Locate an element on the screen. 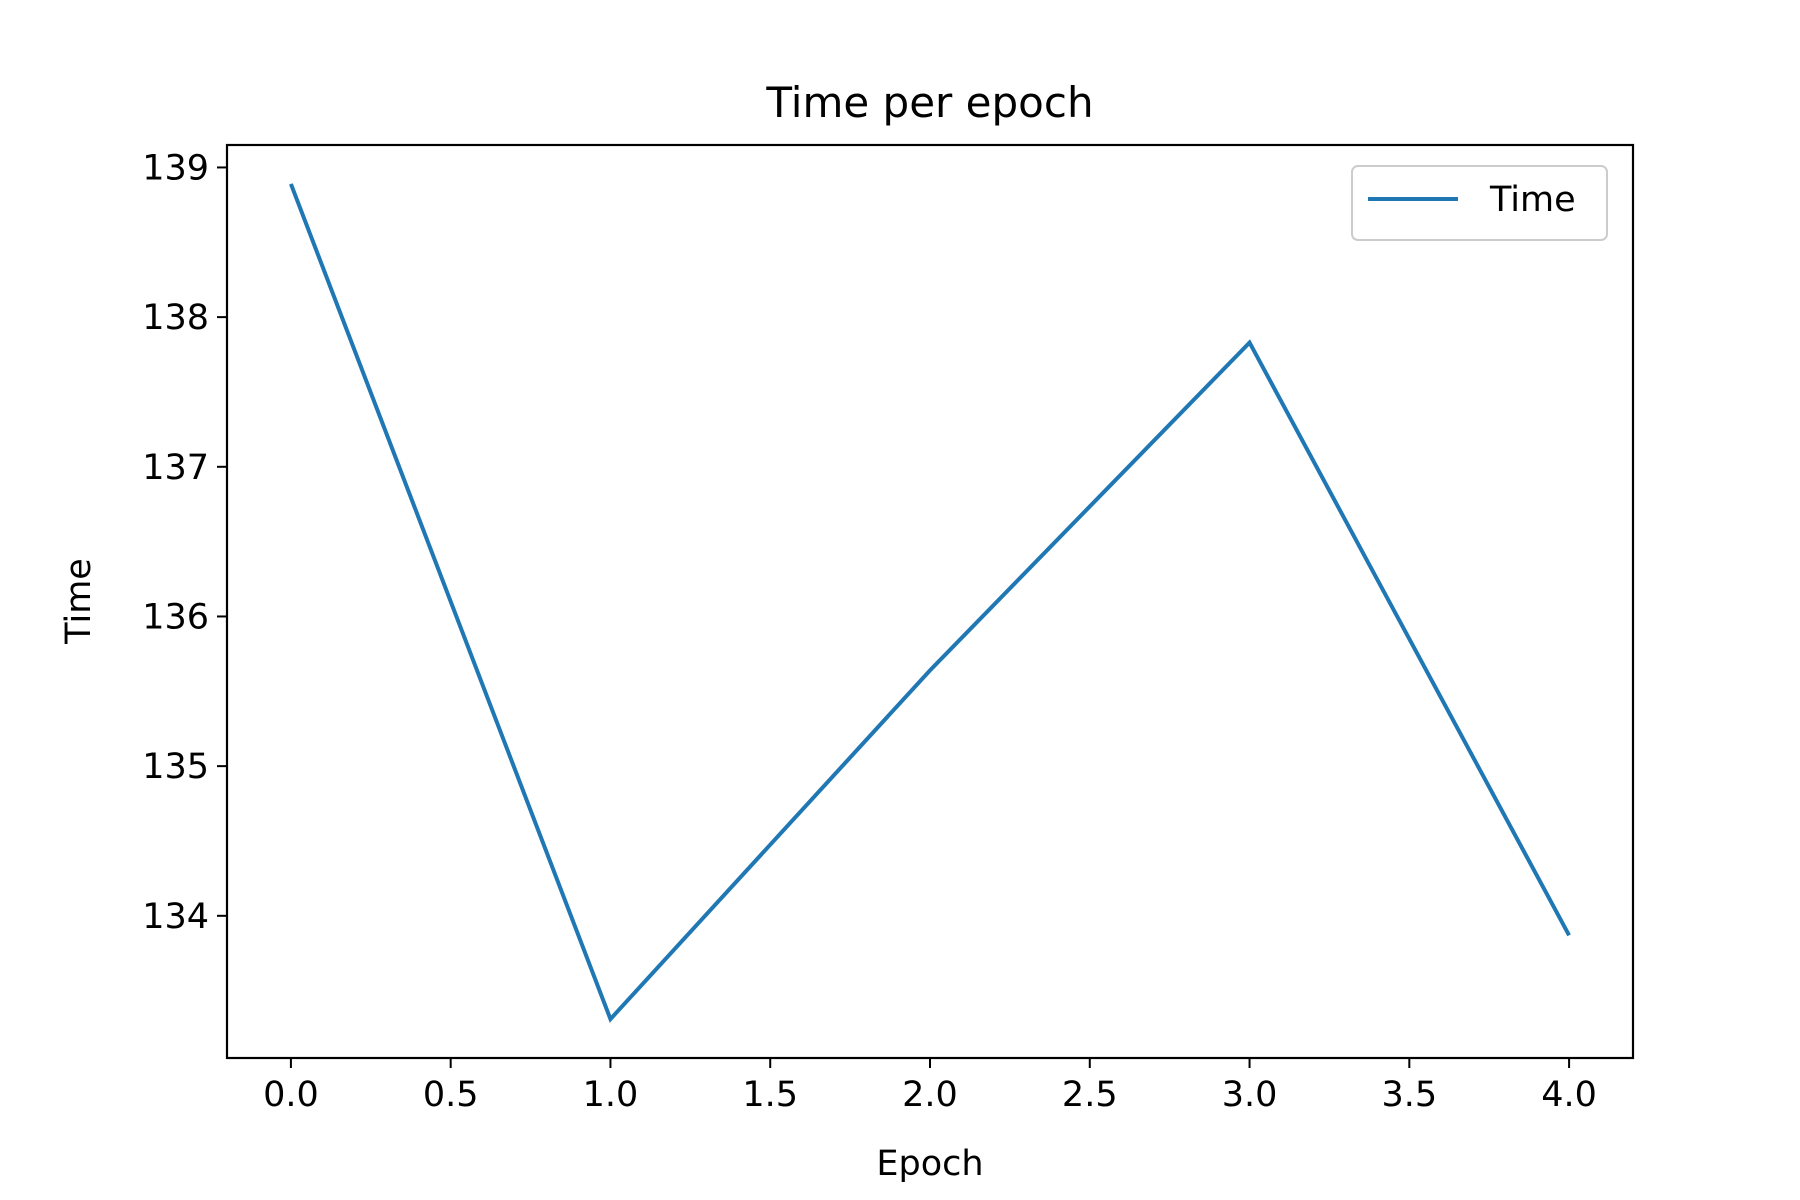 The image size is (1800, 1200). y-tick-label: 137 is located at coordinates (175, 468).